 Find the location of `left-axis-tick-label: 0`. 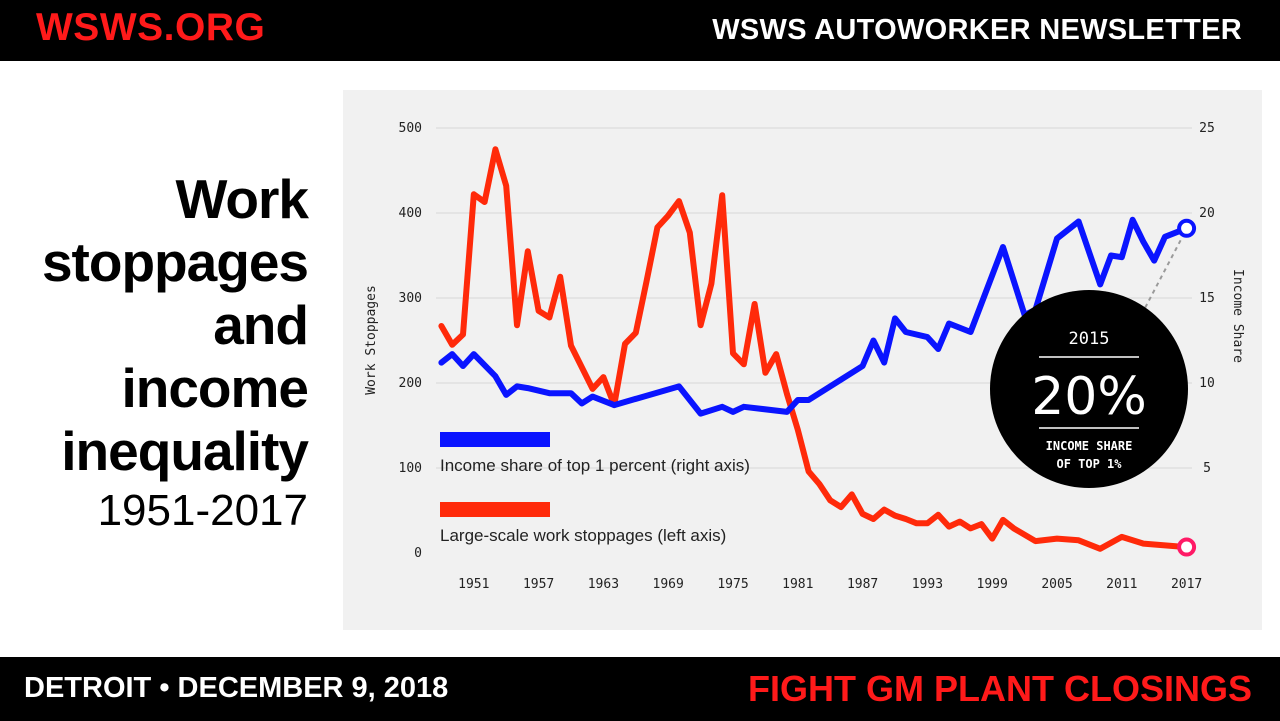

left-axis-tick-label: 0 is located at coordinates (418, 553).